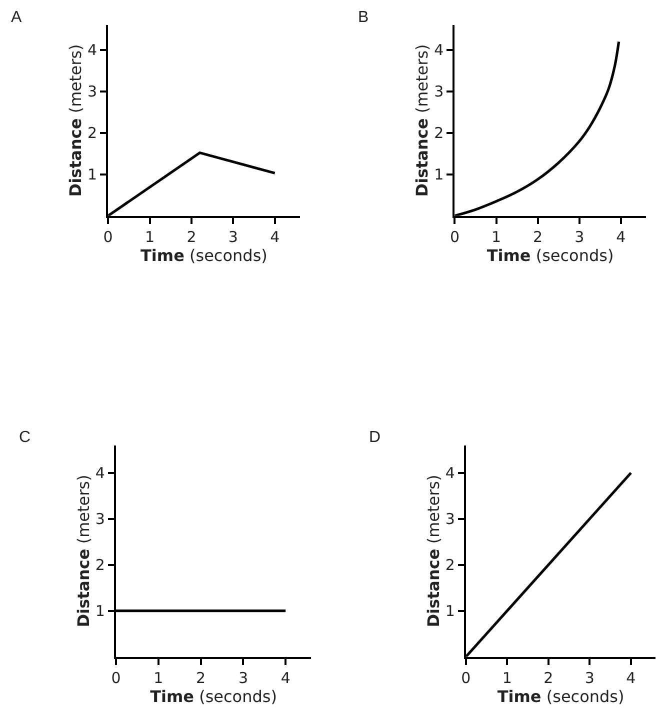 The height and width of the screenshot is (717, 659). I want to click on chart-title: C, so click(25, 437).